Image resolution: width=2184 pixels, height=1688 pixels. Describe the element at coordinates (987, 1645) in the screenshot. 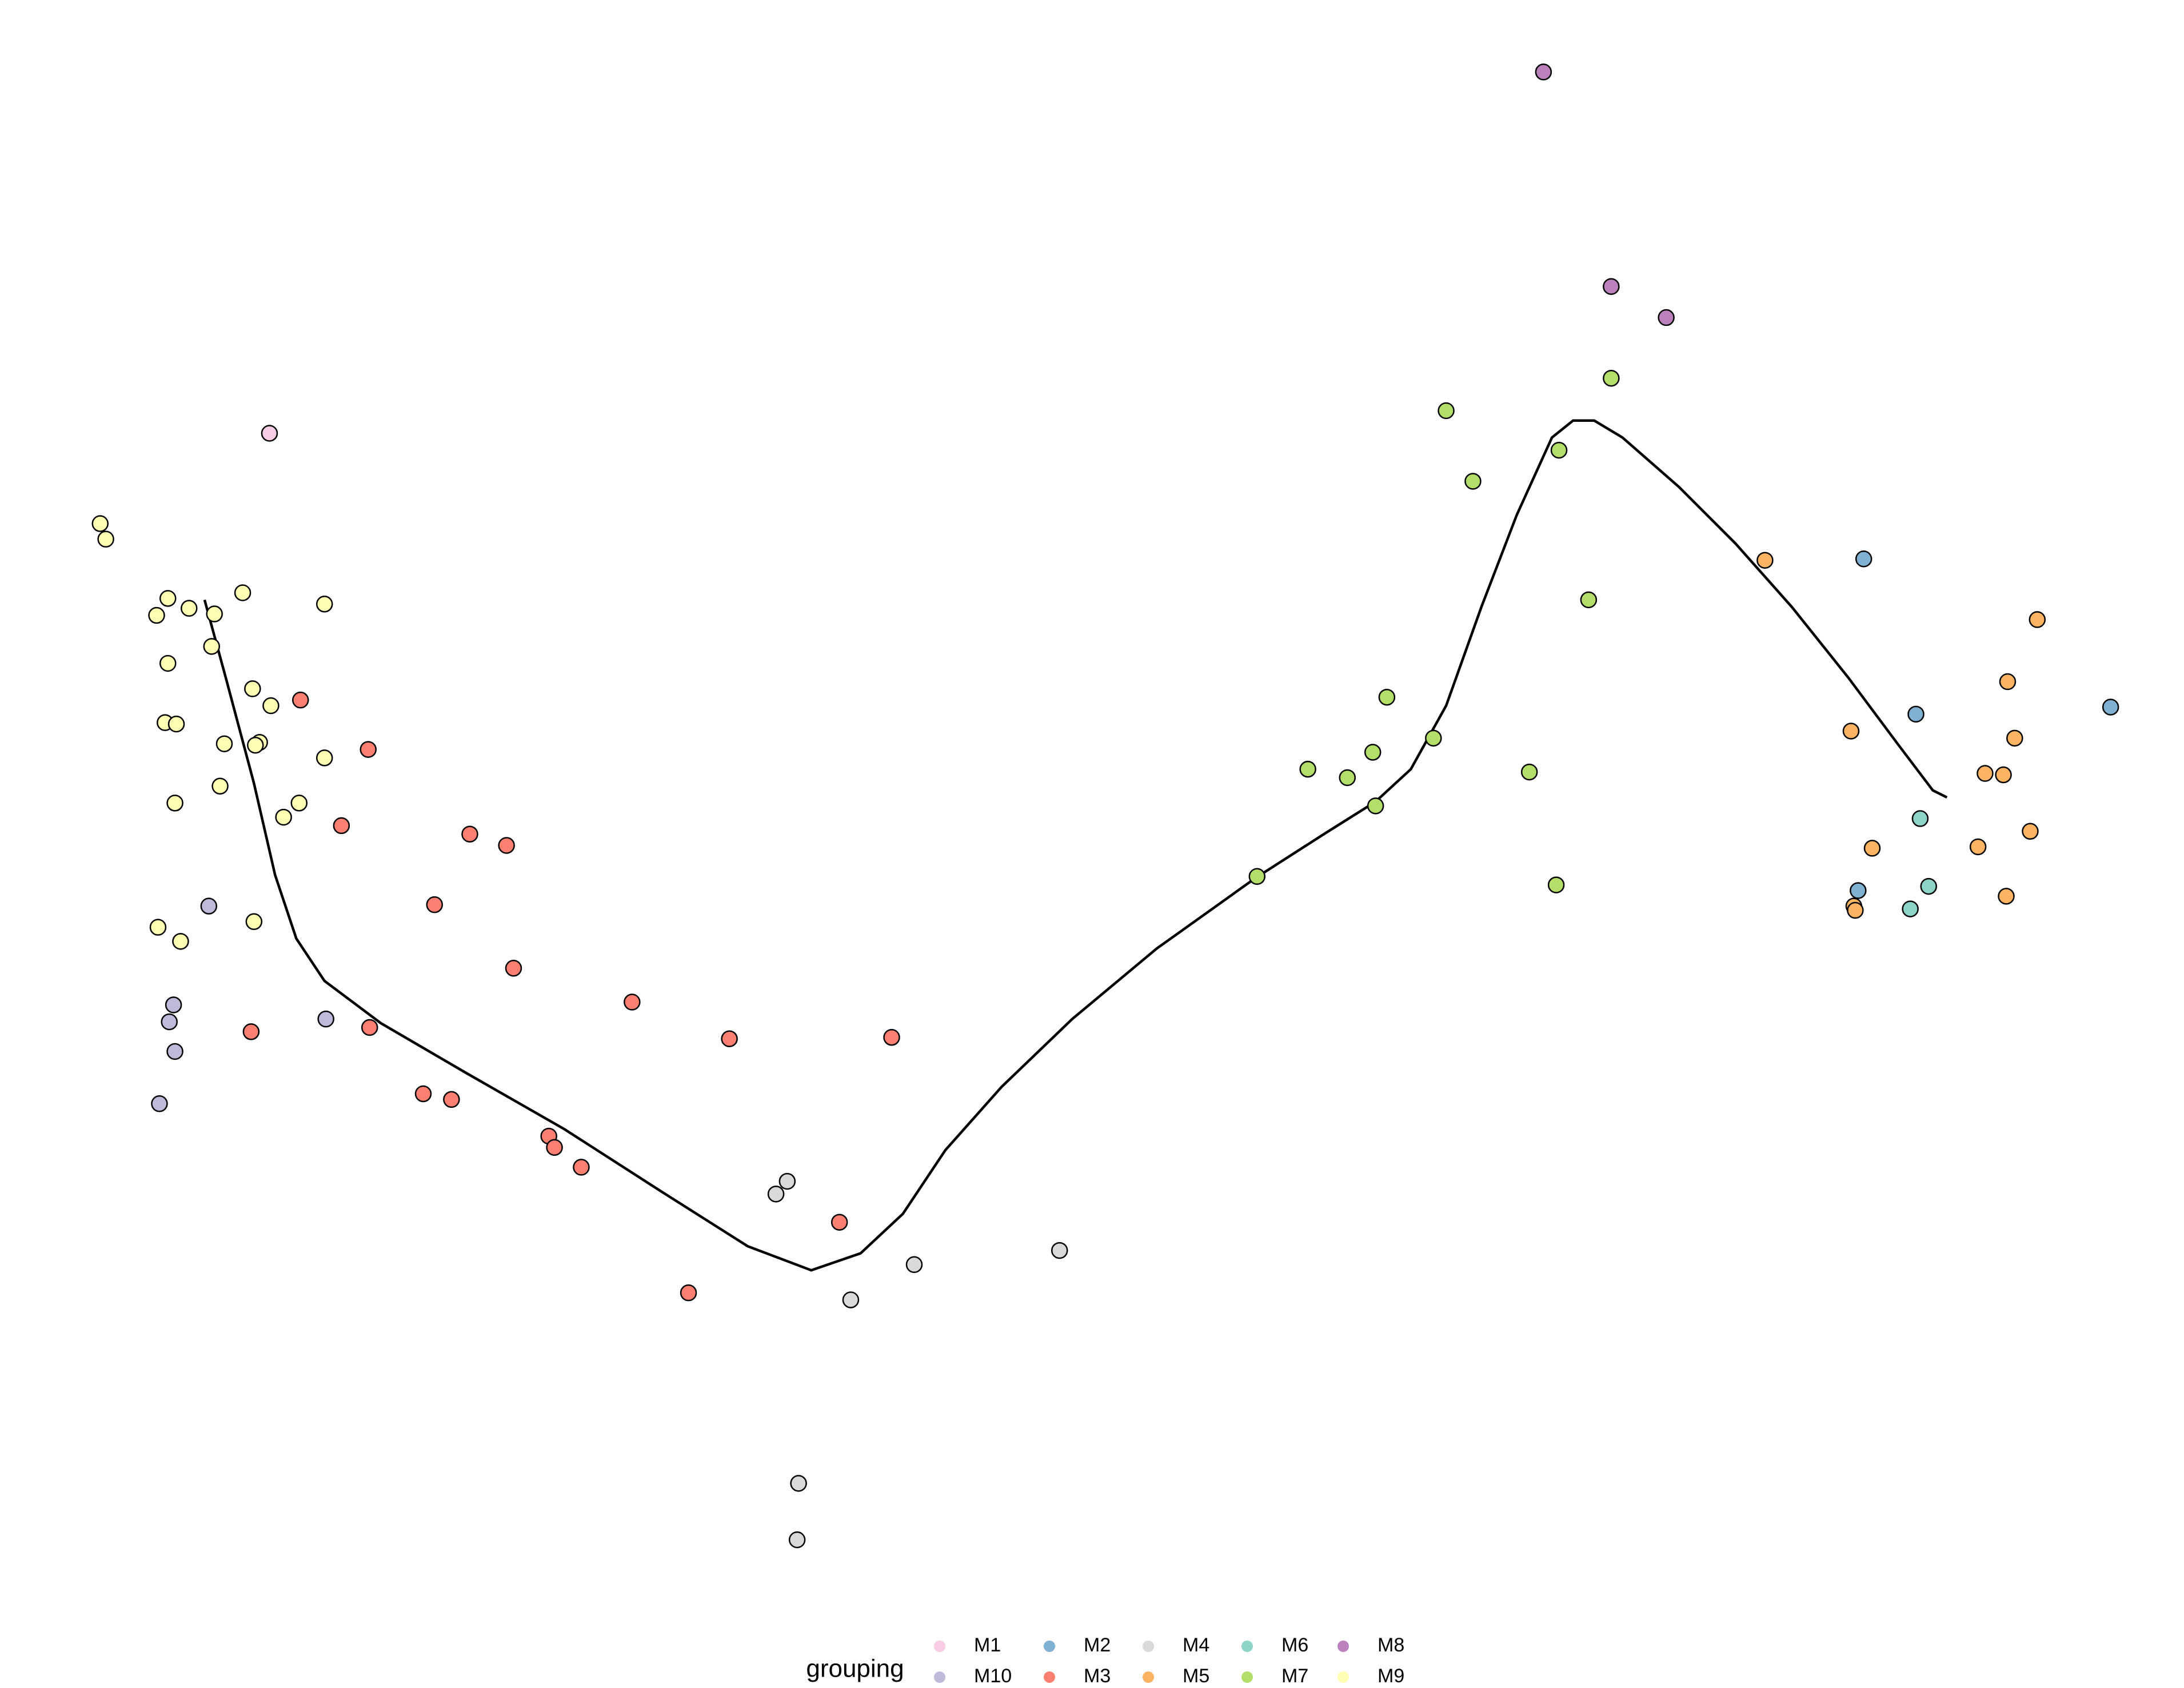

I see `legend-label: M1` at that location.